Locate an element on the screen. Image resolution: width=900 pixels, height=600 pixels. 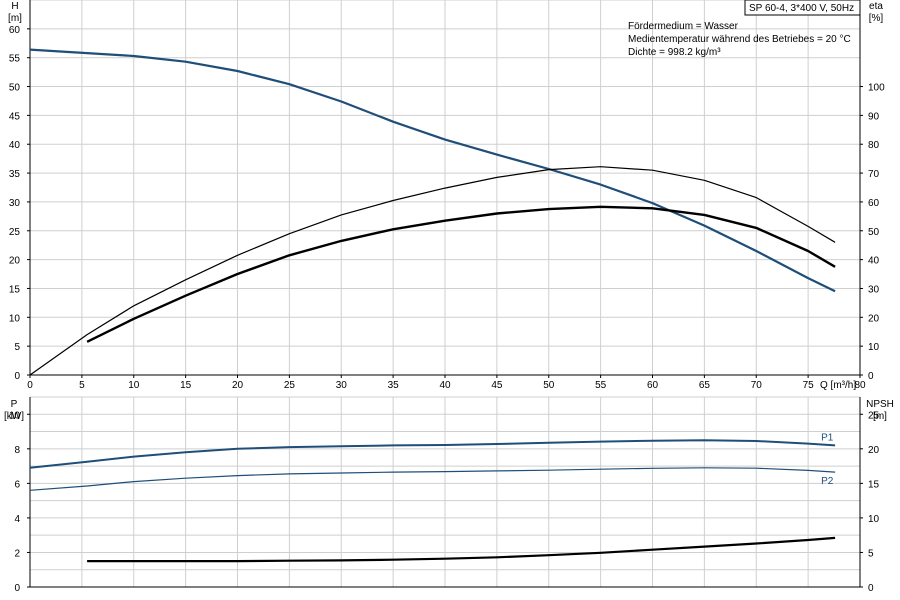
y2-axis-label: NPSH is located at coordinates (880, 404).